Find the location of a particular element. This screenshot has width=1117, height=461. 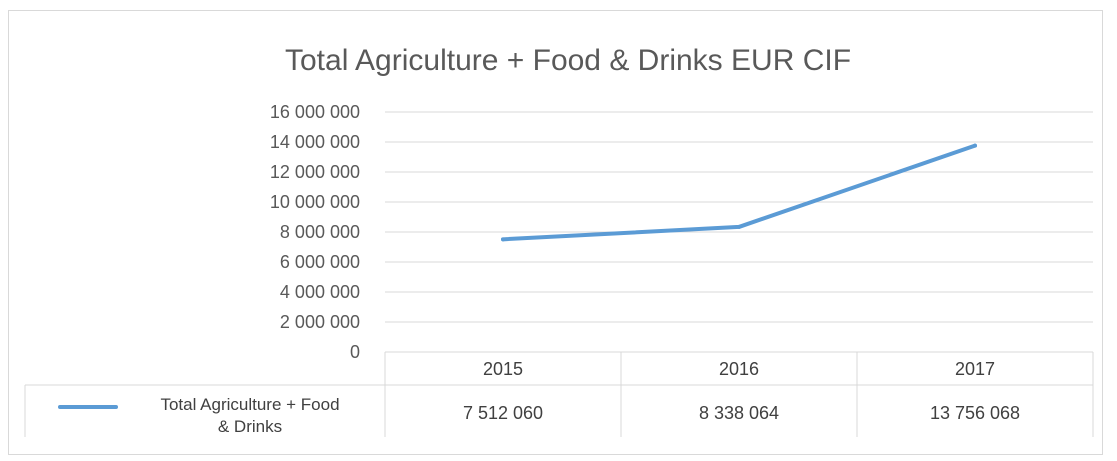

y-tick-label: 16 000 000 is located at coordinates (315, 112).